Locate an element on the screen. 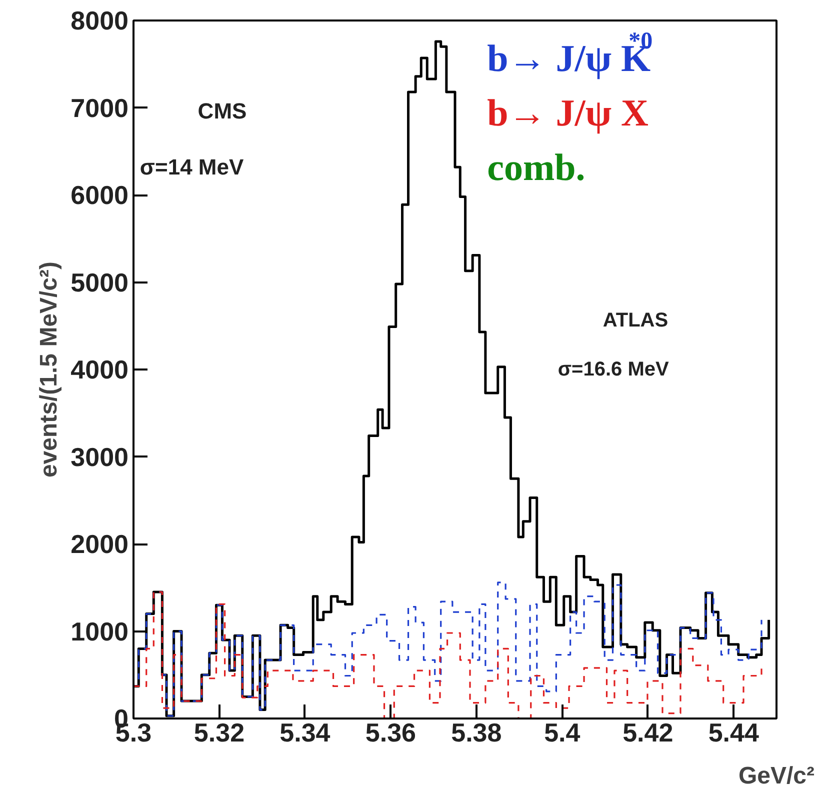 The width and height of the screenshot is (826, 807). annotation: CMS is located at coordinates (222, 111).